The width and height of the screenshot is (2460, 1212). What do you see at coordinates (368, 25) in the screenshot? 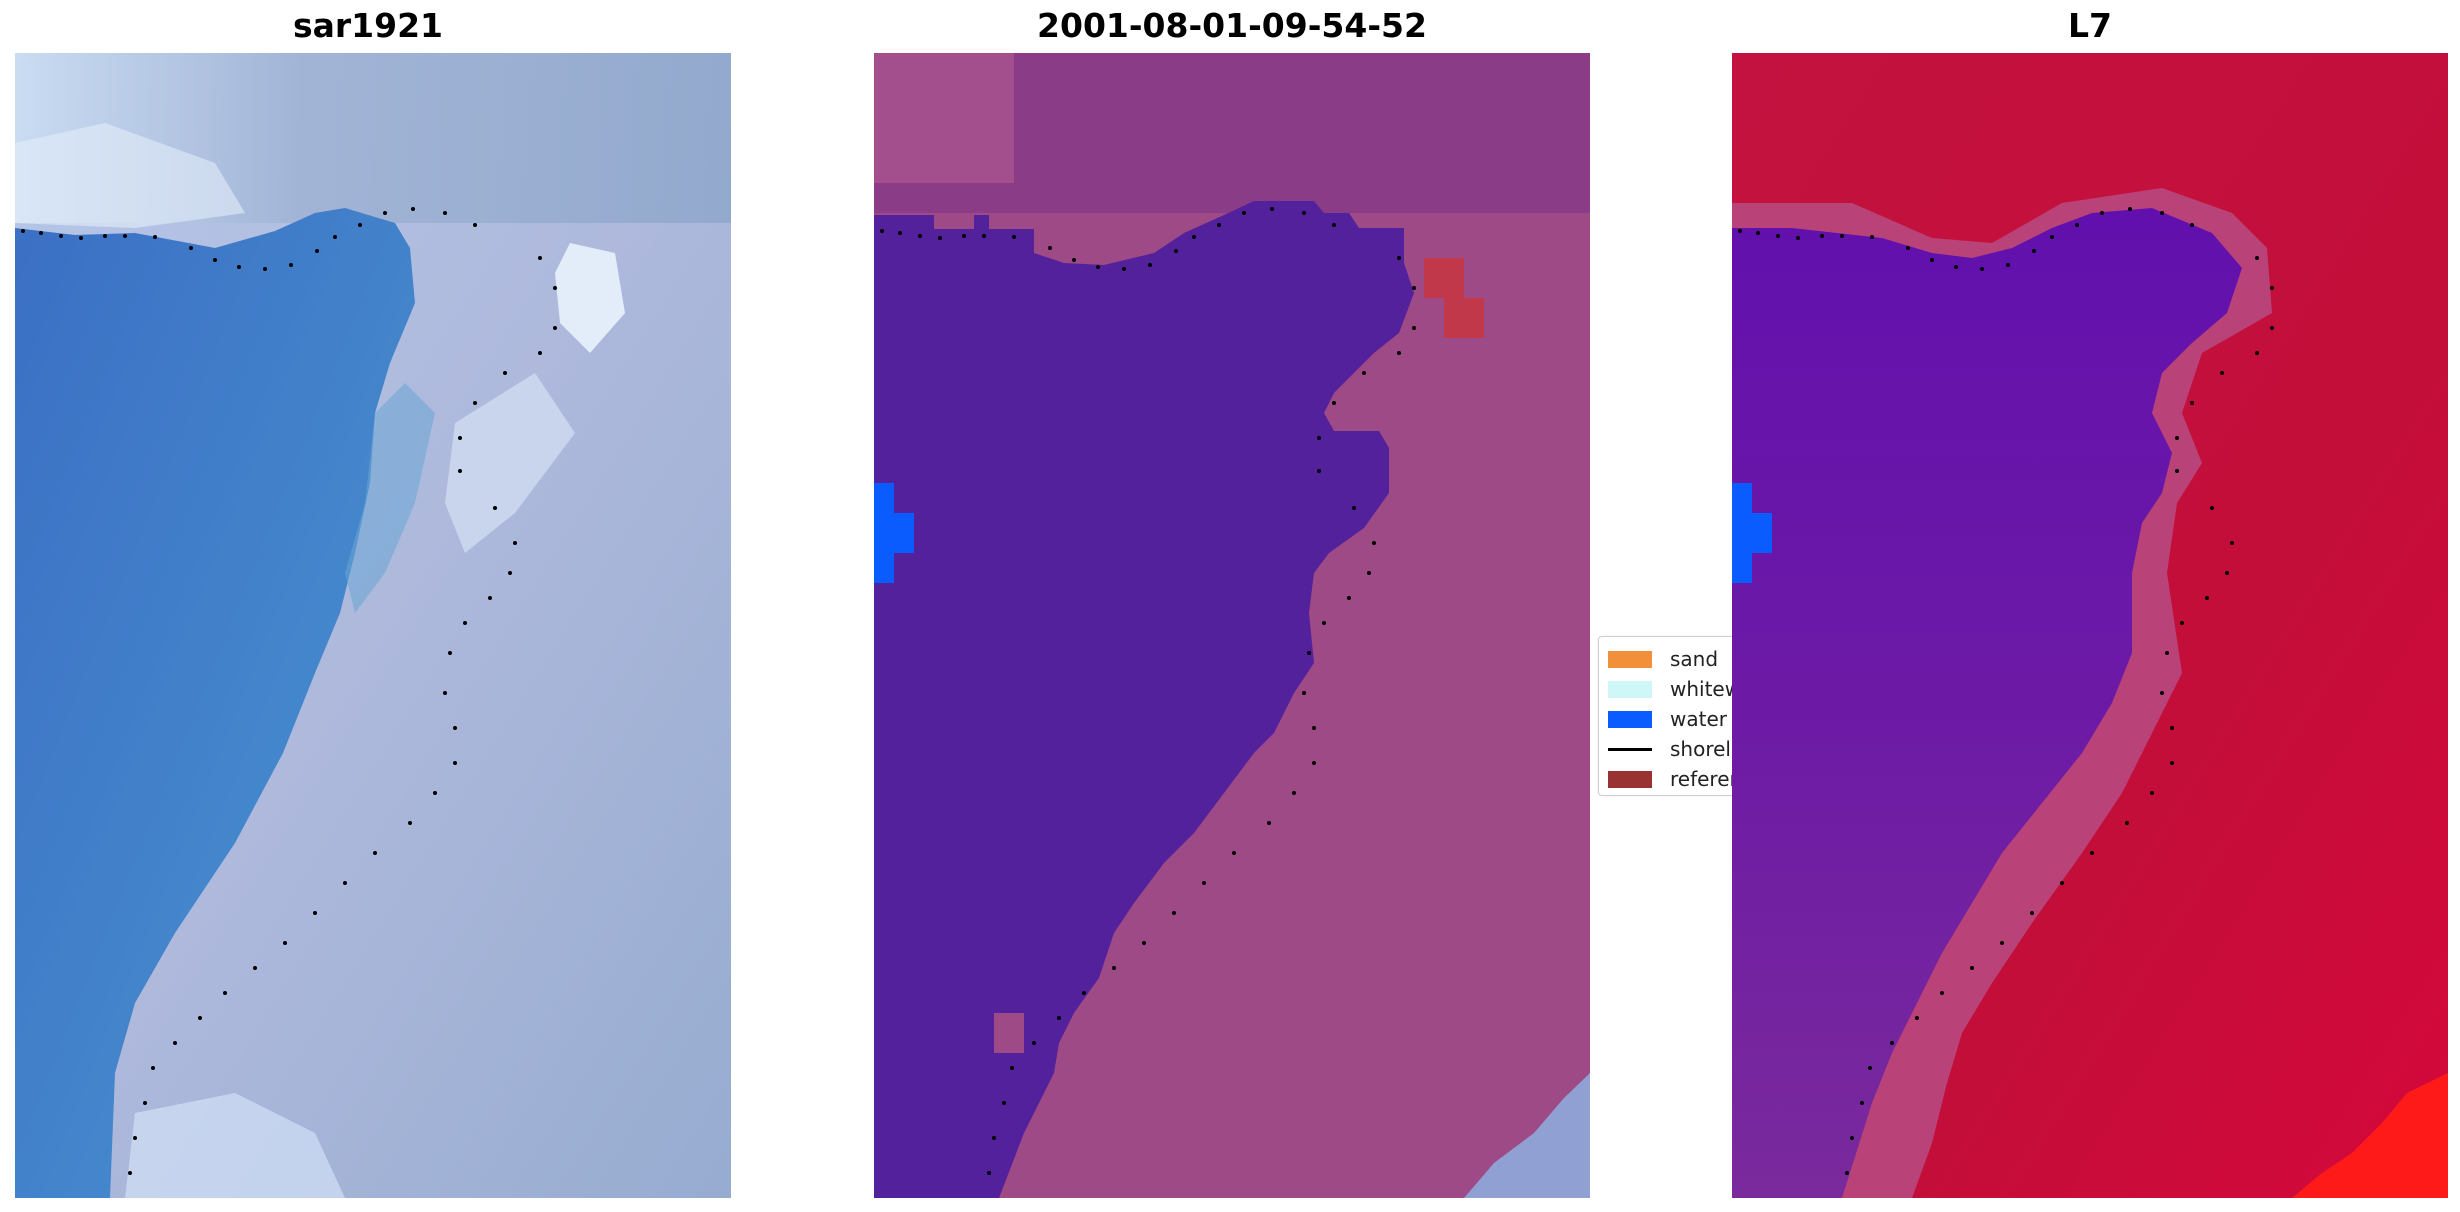
I see `panel-title-sar1921: sar1921` at bounding box center [368, 25].